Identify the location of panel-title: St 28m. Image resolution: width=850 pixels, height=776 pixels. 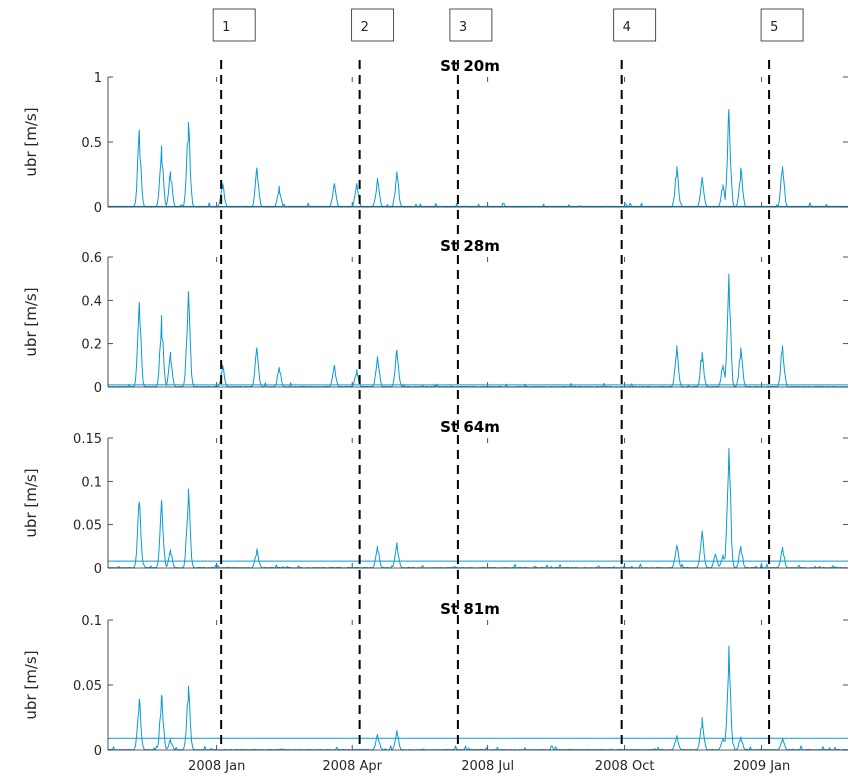
(470, 246).